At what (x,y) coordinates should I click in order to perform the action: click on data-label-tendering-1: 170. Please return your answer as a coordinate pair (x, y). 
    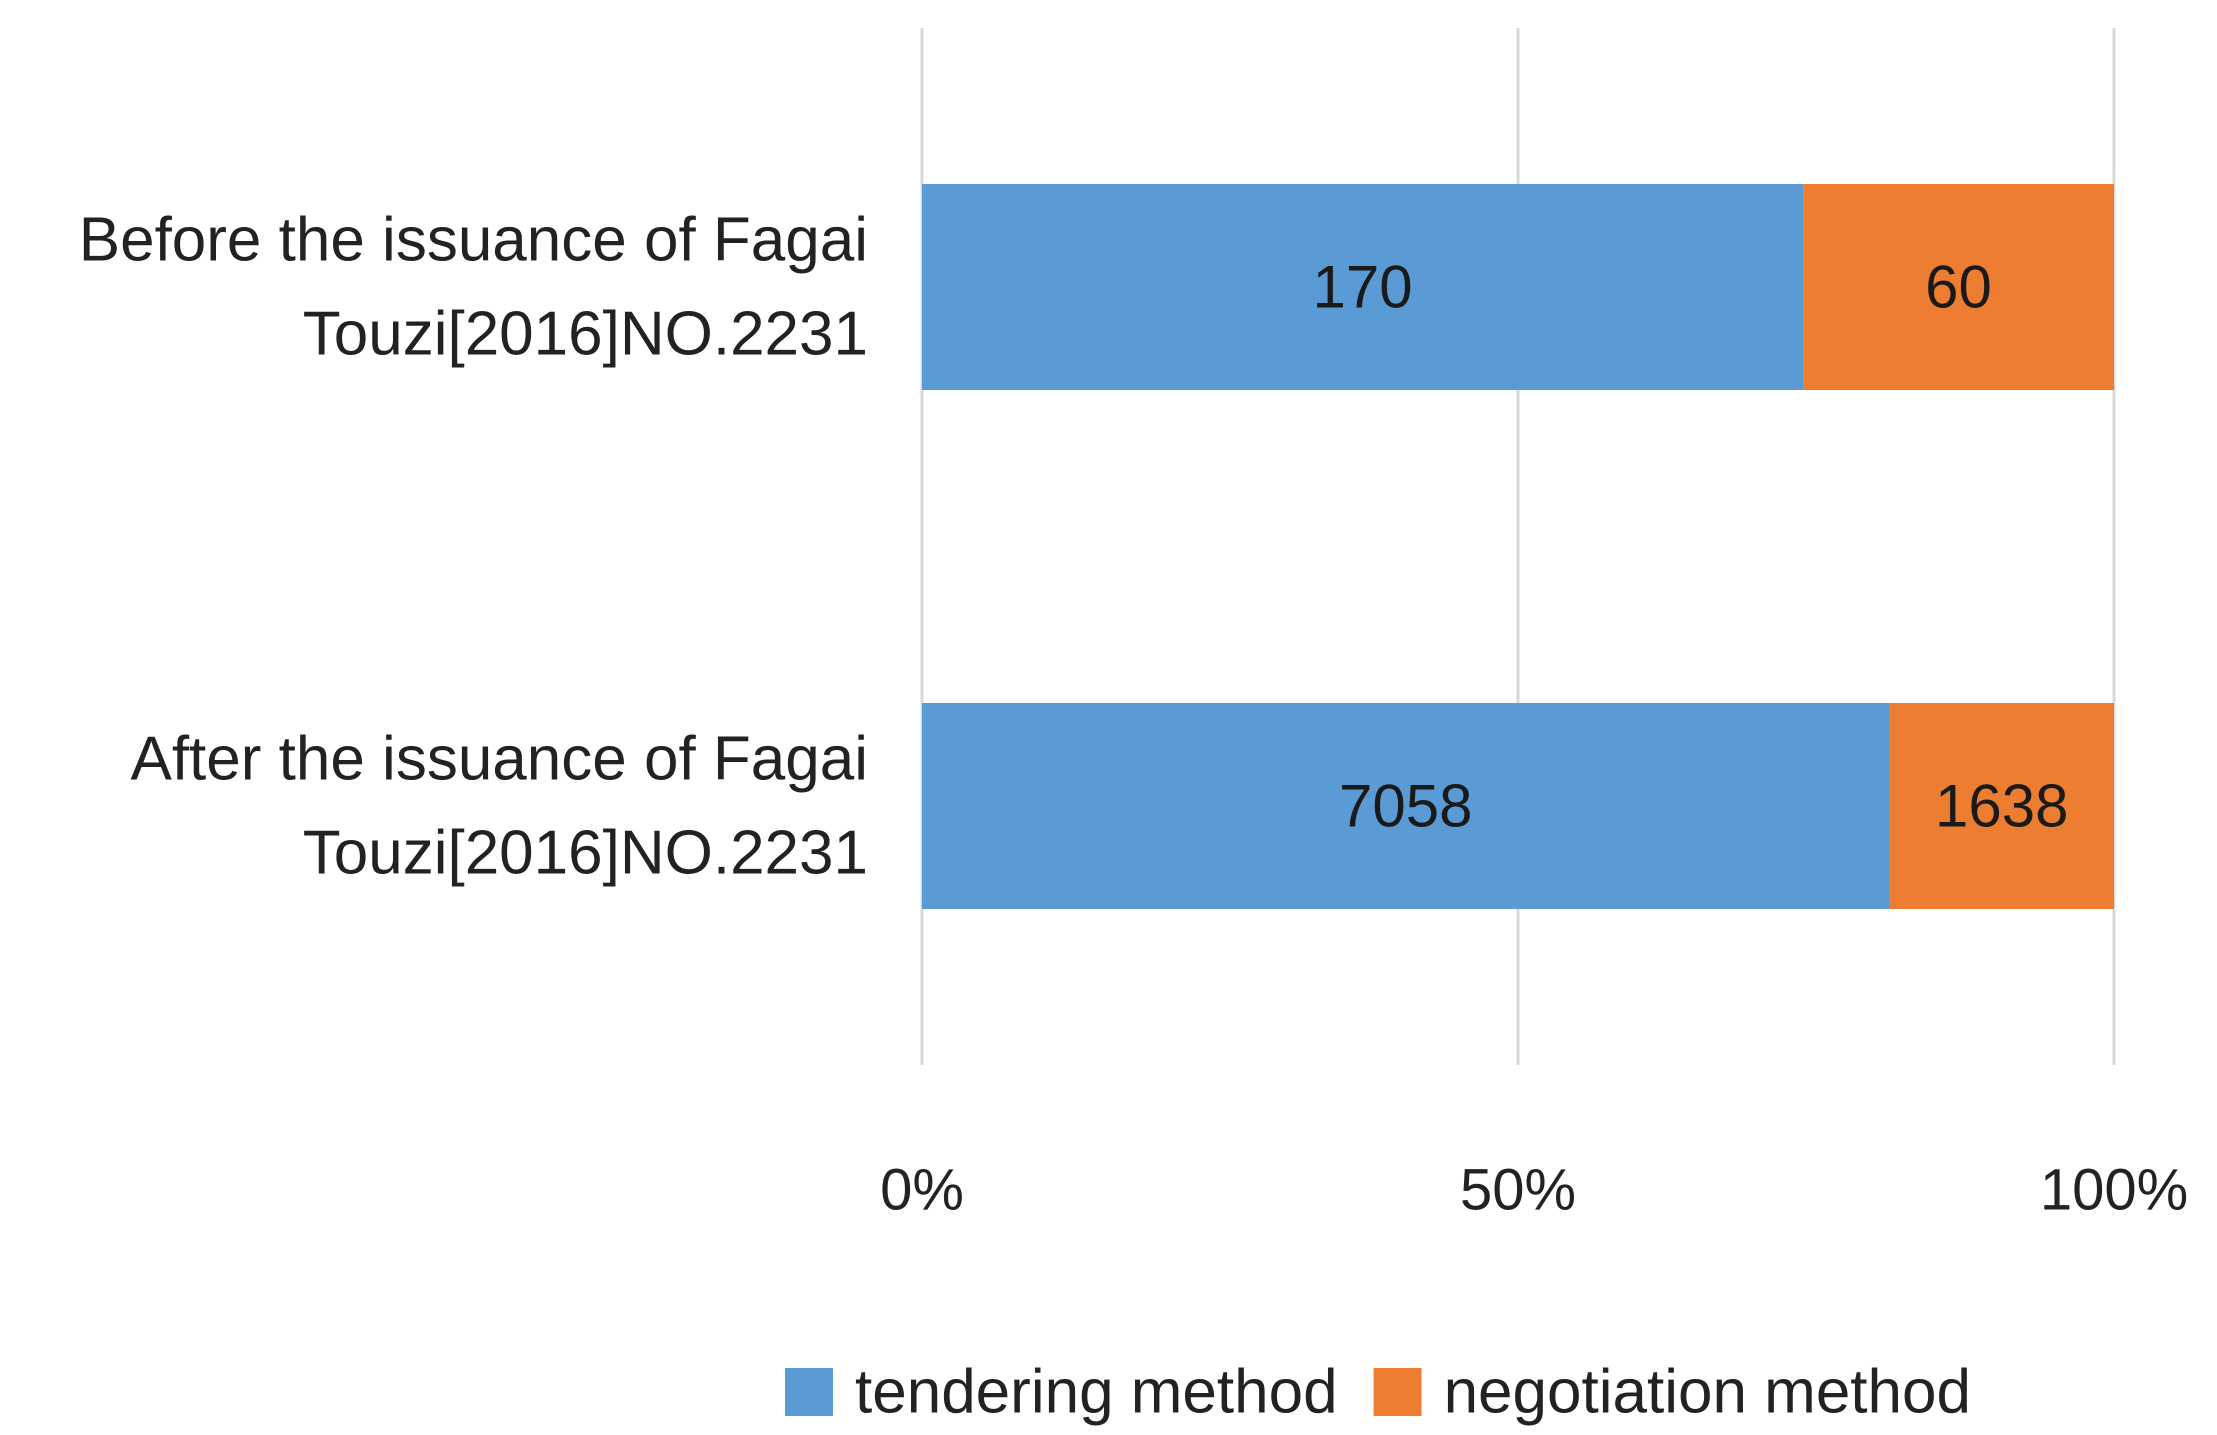
    Looking at the image, I should click on (1362, 287).